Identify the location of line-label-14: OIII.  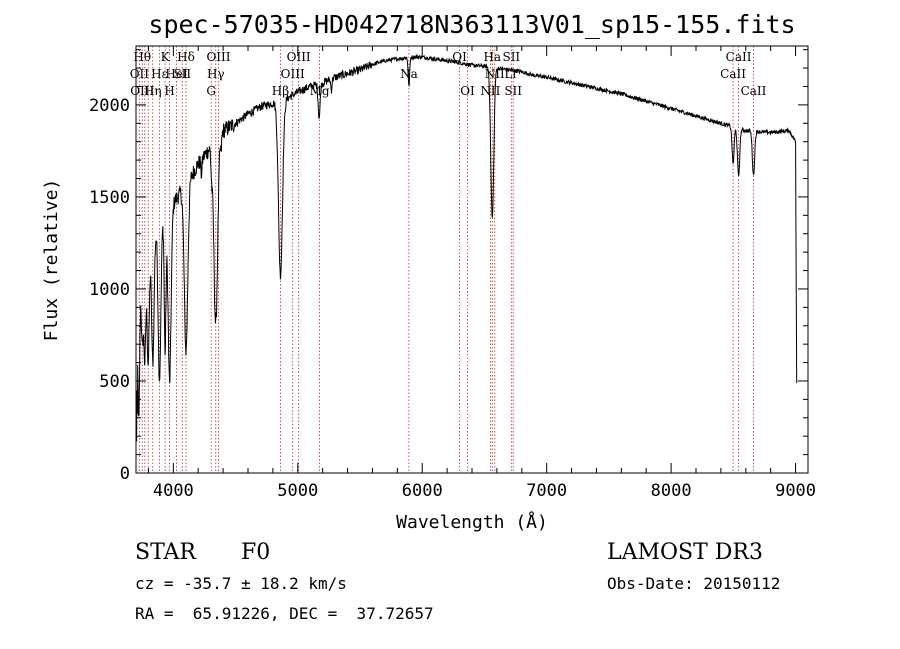
(293, 74).